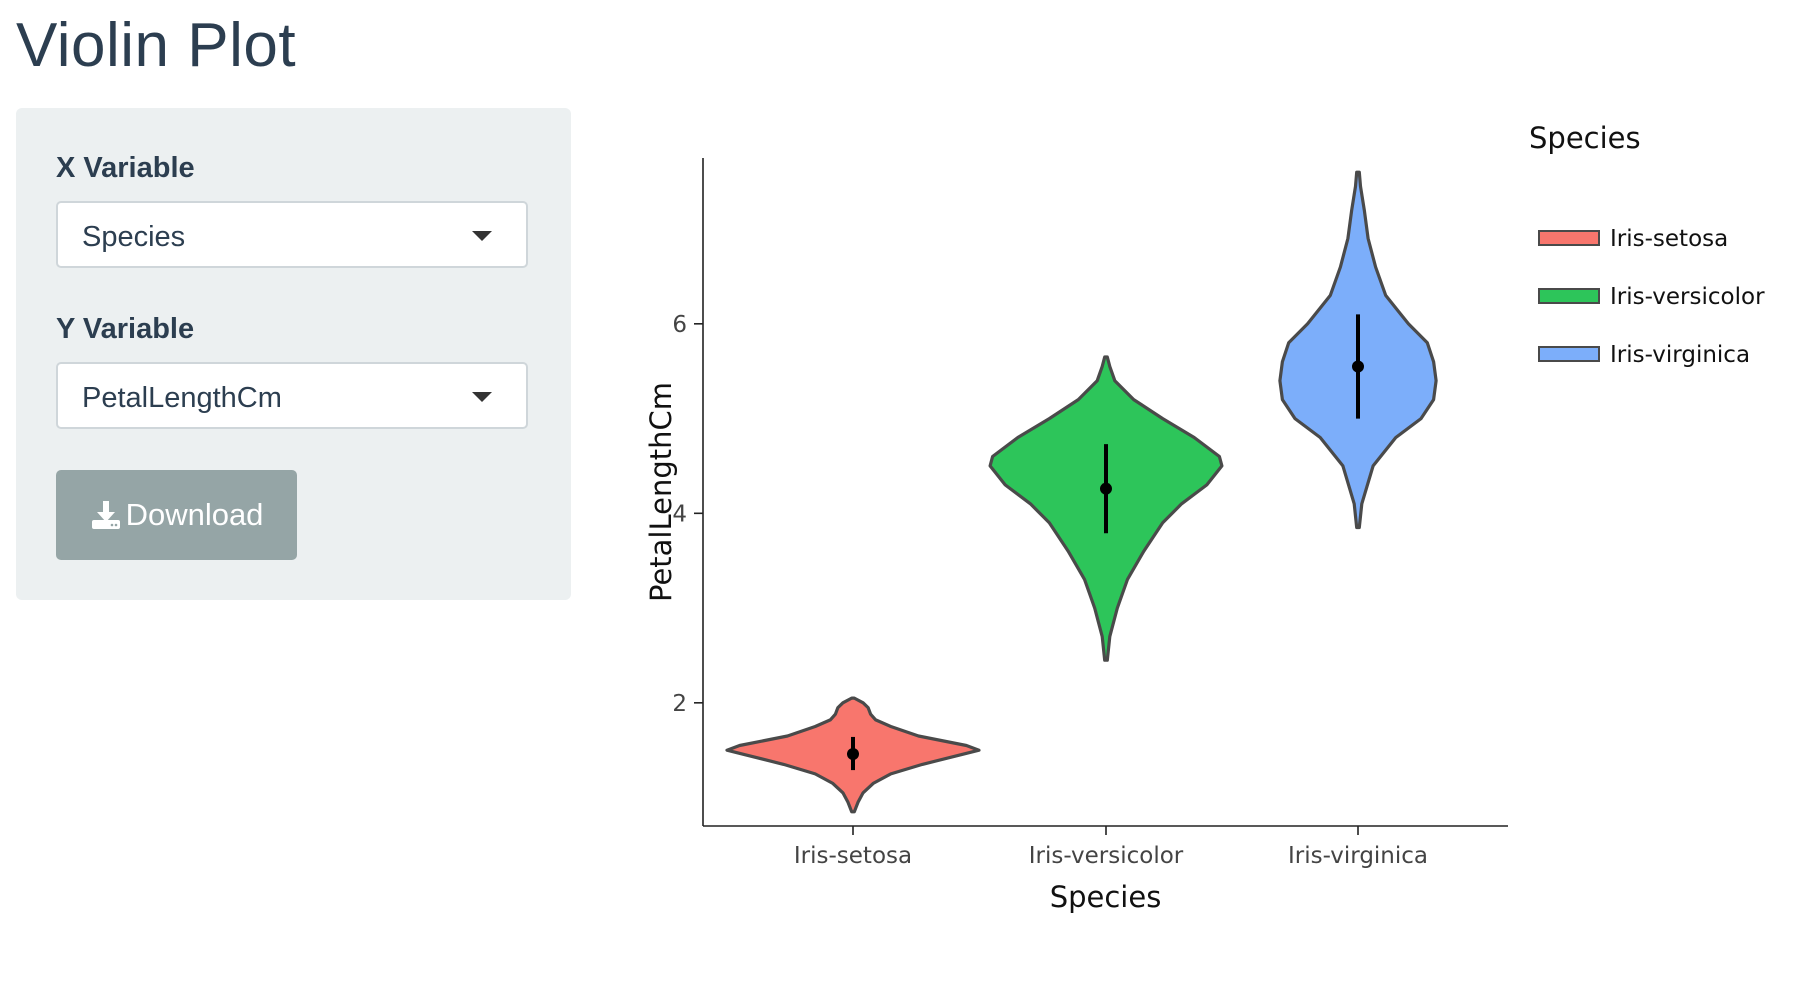  What do you see at coordinates (134, 237) in the screenshot?
I see `x-variable-value: Species` at bounding box center [134, 237].